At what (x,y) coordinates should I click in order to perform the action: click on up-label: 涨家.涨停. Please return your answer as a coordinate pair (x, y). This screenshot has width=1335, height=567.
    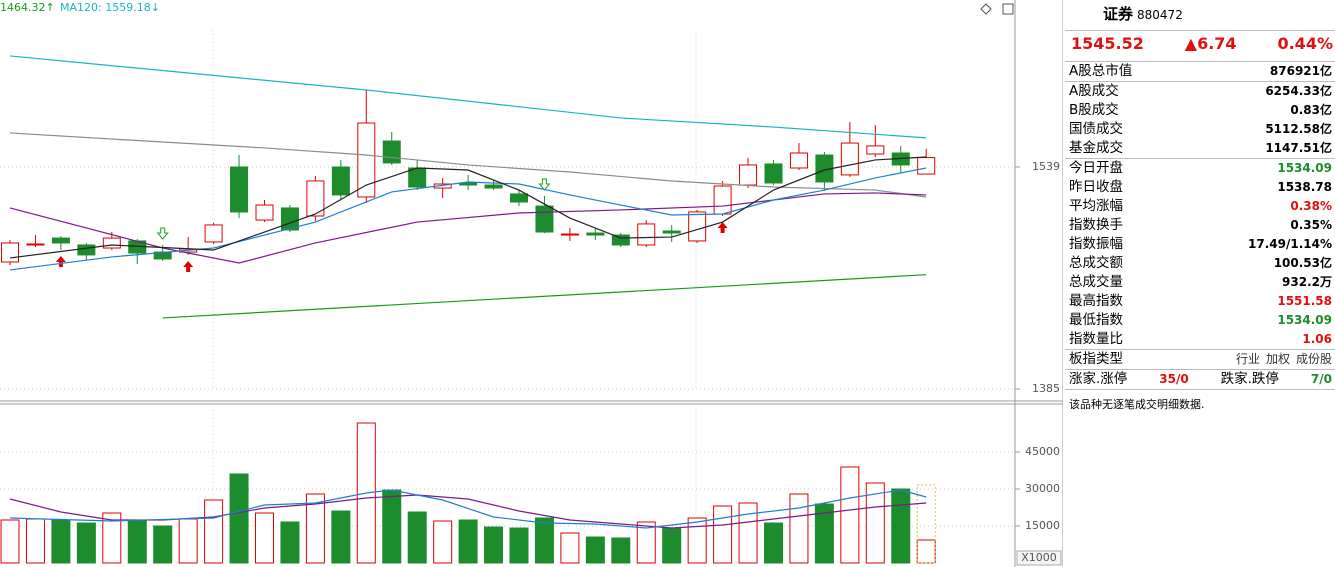
    Looking at the image, I should click on (1098, 379).